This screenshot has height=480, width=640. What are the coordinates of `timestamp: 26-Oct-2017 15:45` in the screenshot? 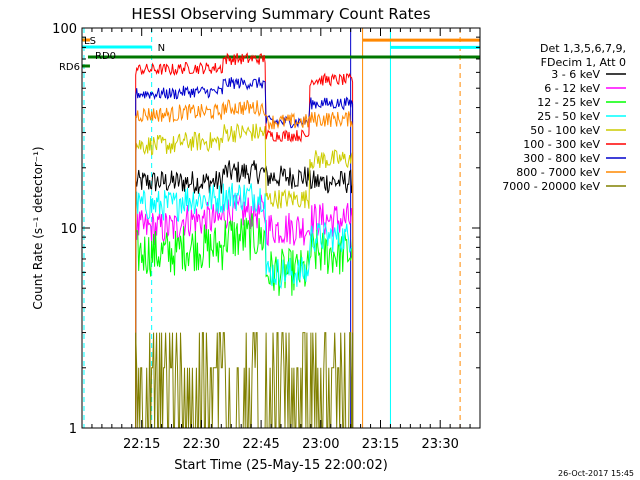 It's located at (596, 473).